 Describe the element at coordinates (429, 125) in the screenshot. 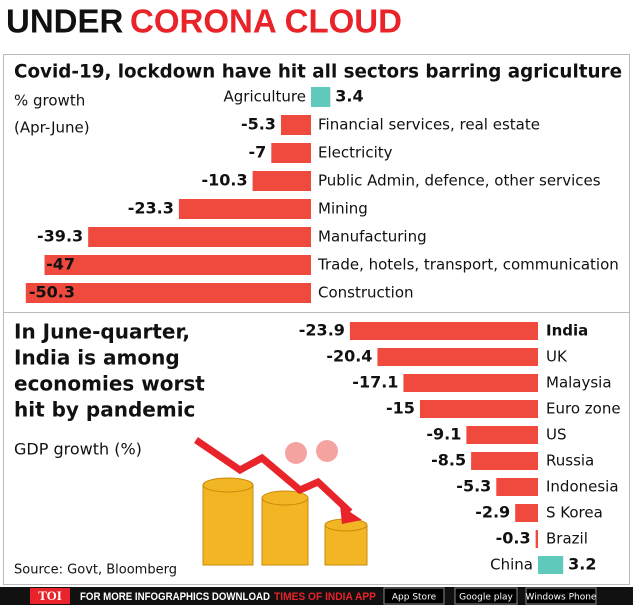

I see `category-label: Financial services, real estate` at that location.